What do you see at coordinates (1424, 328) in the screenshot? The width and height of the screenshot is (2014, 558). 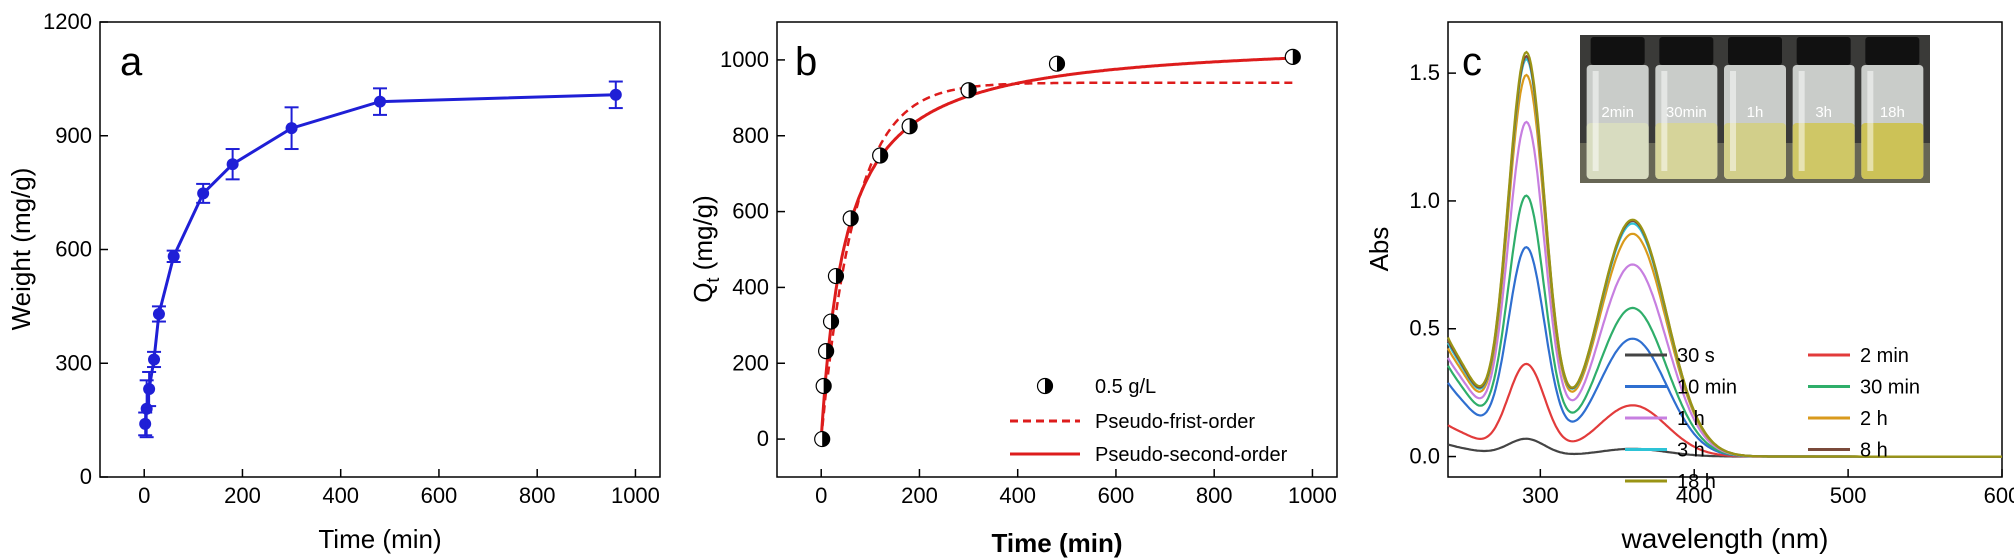 I see `y-tick-label: 0.5` at bounding box center [1424, 328].